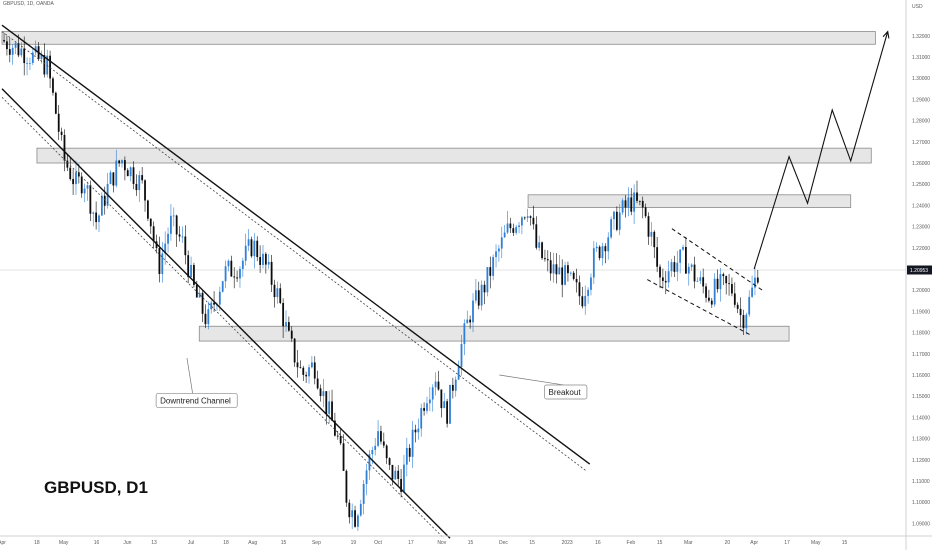 The height and width of the screenshot is (550, 932). What do you see at coordinates (728, 543) in the screenshot?
I see `x-tick-label: 20` at bounding box center [728, 543].